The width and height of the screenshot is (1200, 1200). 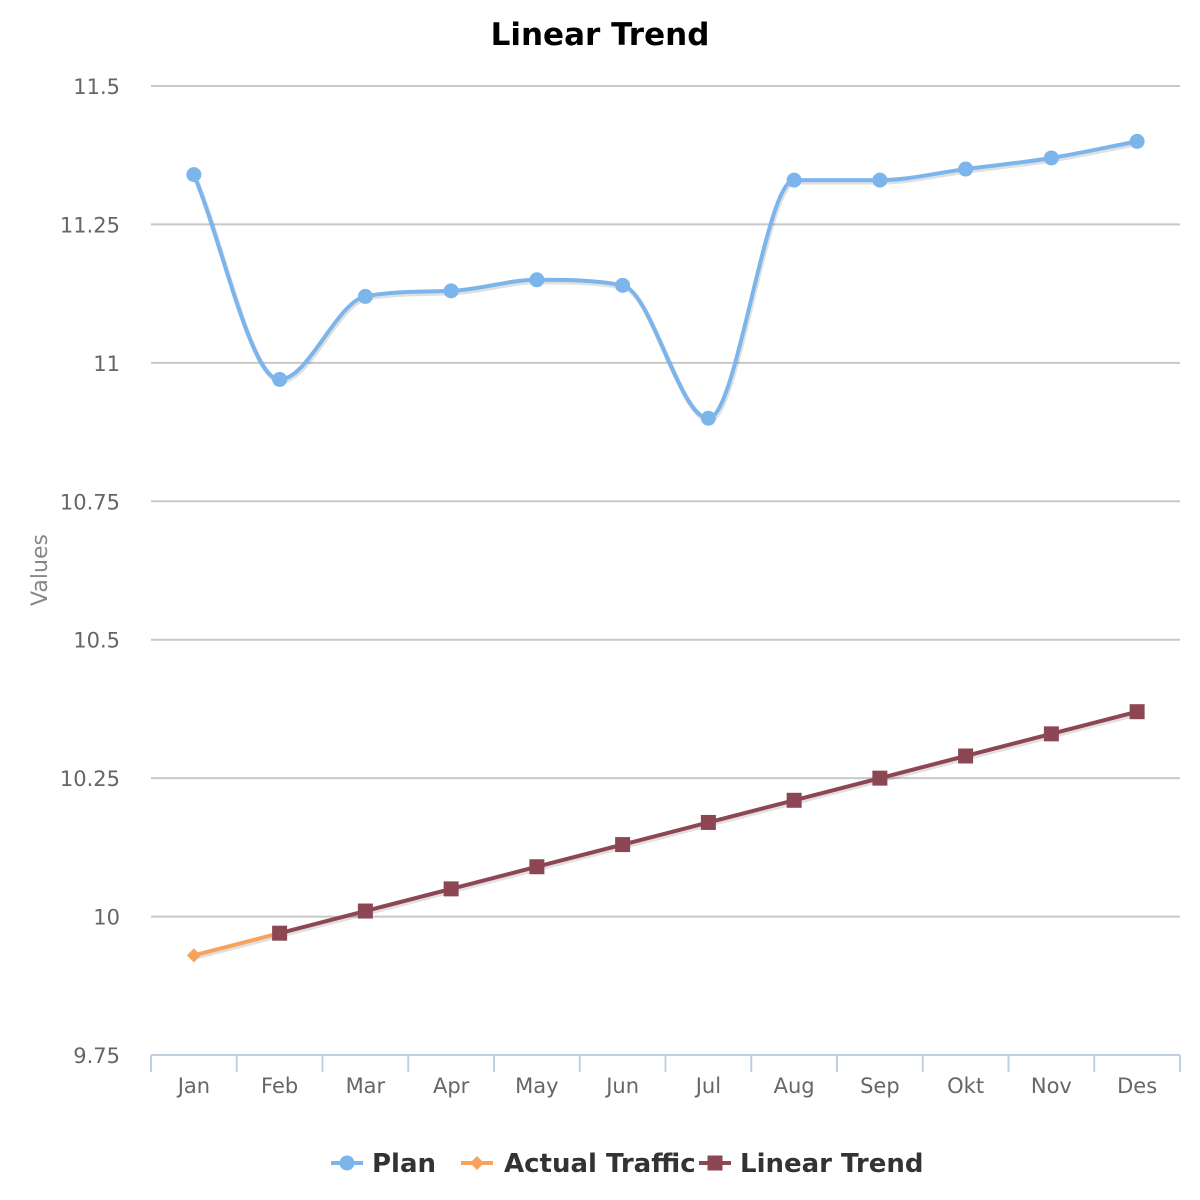 I want to click on legend-item-linear-trend: Linear Trend, so click(x=811, y=1164).